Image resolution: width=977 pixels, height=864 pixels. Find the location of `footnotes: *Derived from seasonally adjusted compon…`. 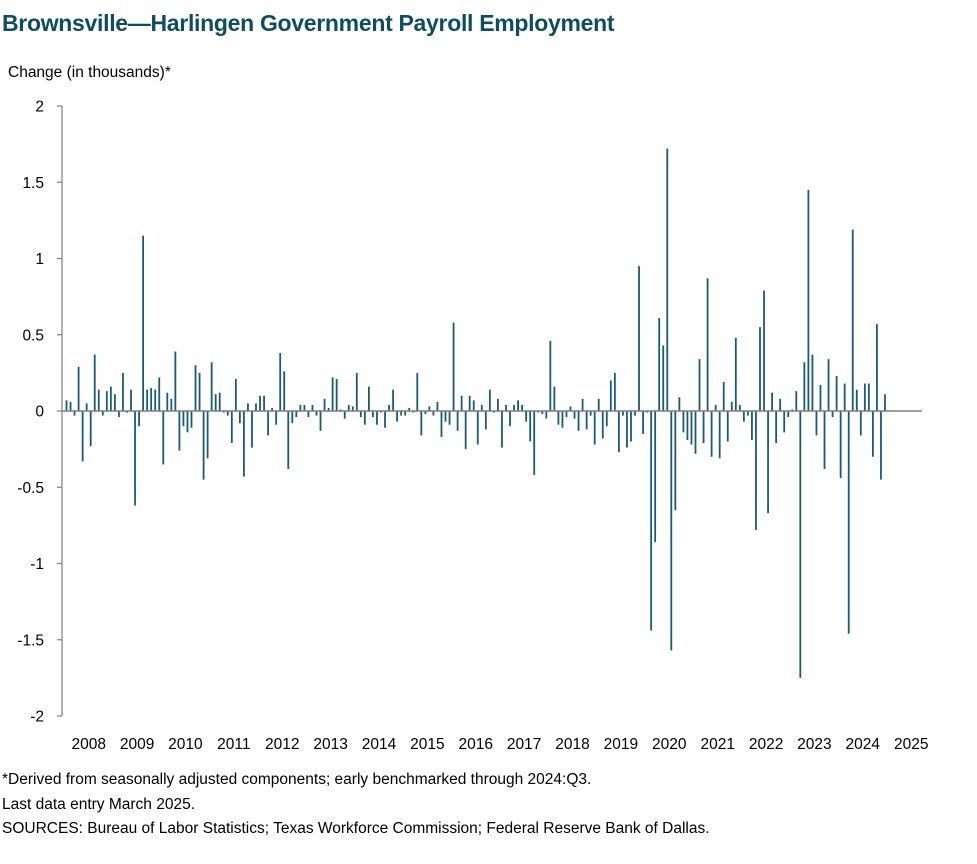

footnotes: *Derived from seasonally adjusted compon… is located at coordinates (356, 805).